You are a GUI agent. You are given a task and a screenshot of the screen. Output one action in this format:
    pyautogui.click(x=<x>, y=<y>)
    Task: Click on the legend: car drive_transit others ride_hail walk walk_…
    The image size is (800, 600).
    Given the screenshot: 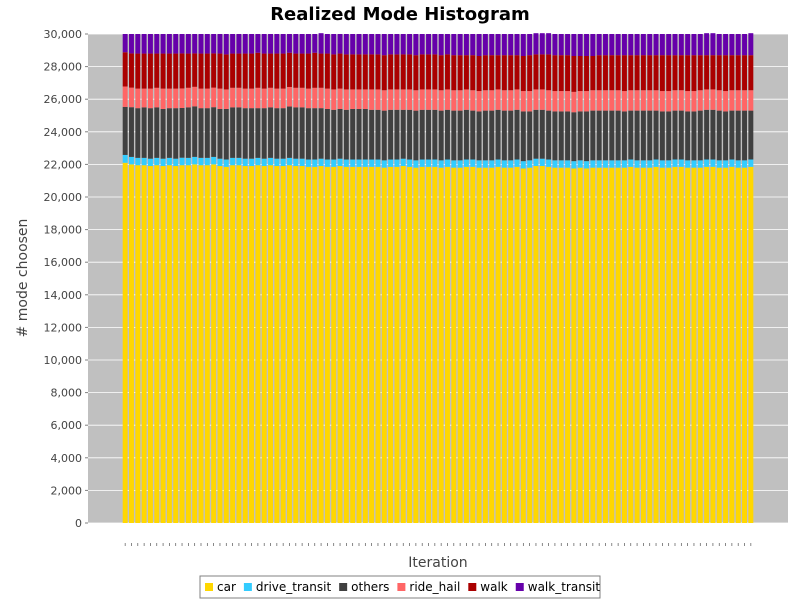 What is the action you would take?
    pyautogui.click(x=400, y=587)
    